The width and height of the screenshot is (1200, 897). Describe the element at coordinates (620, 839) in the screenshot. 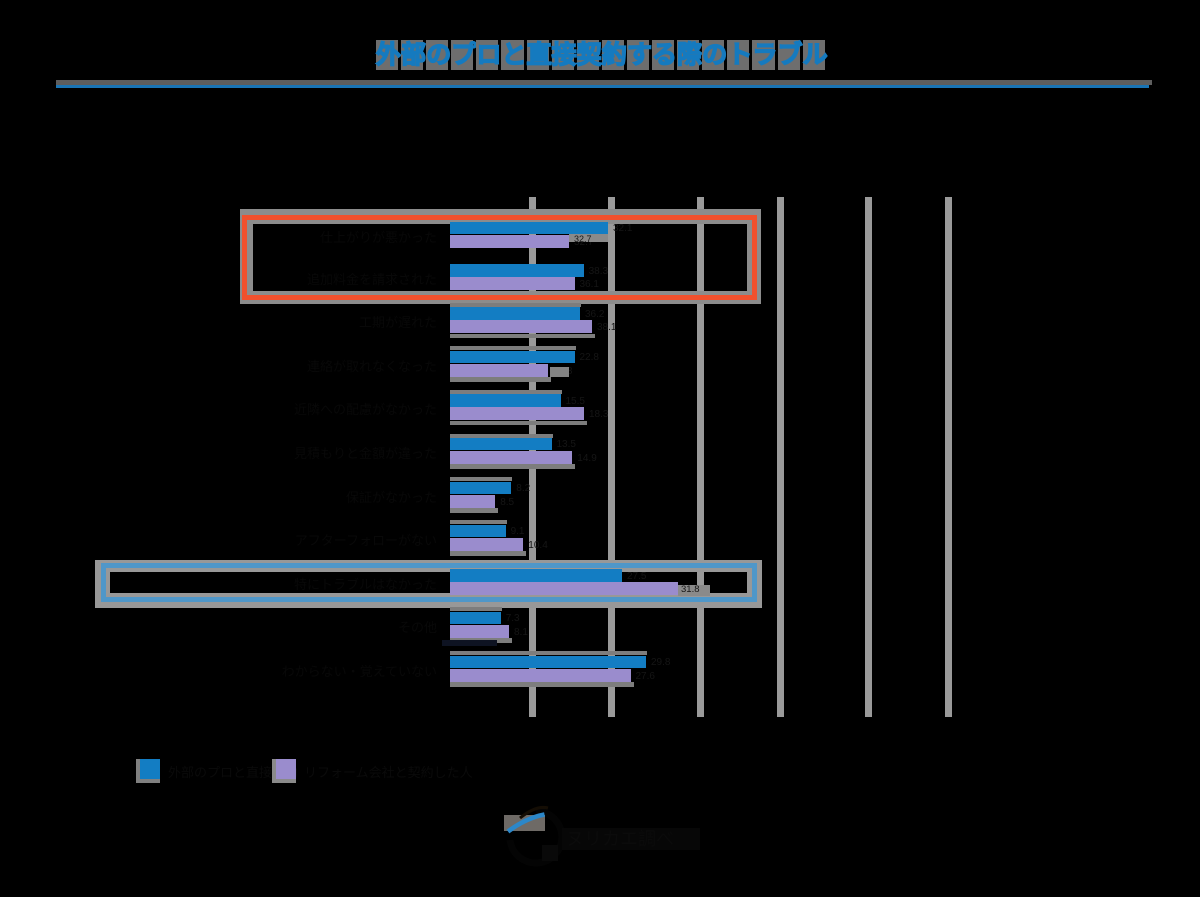

I see `svg-text: ヌリカエ調べ` at that location.